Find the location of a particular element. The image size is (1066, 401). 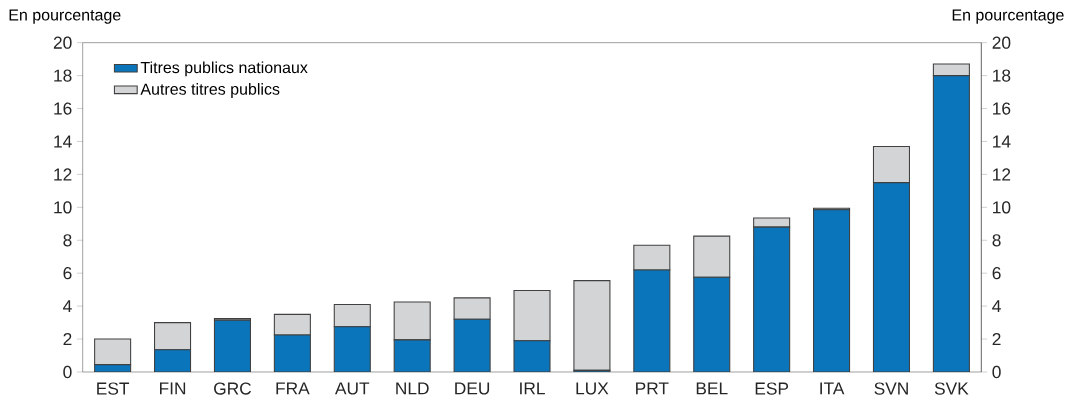

y-tick-label: 2 is located at coordinates (996, 339).